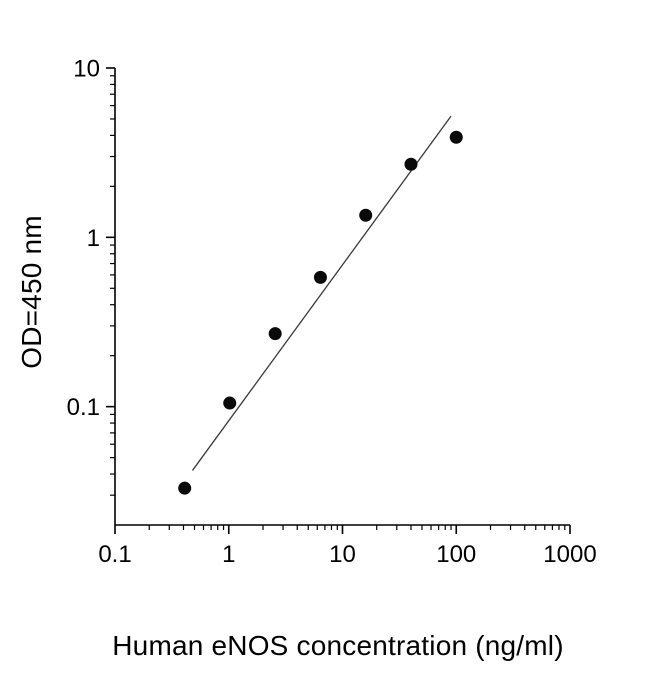  What do you see at coordinates (456, 554) in the screenshot?
I see `x-tick-label: 100` at bounding box center [456, 554].